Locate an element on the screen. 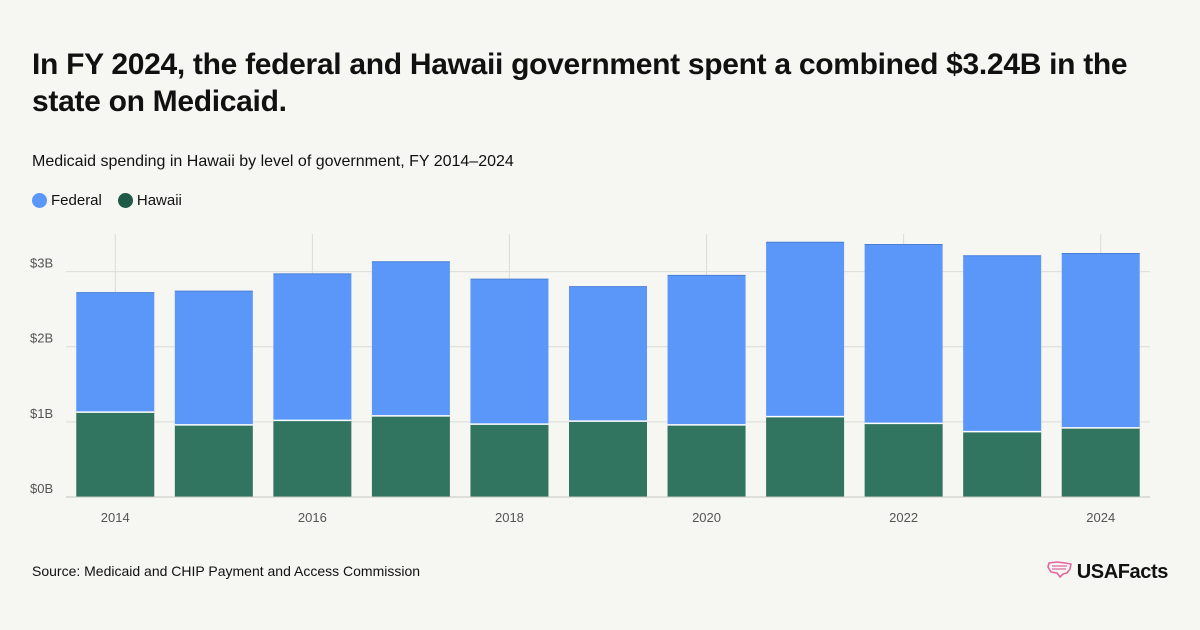  x-tick-label: 2022 is located at coordinates (903, 517).